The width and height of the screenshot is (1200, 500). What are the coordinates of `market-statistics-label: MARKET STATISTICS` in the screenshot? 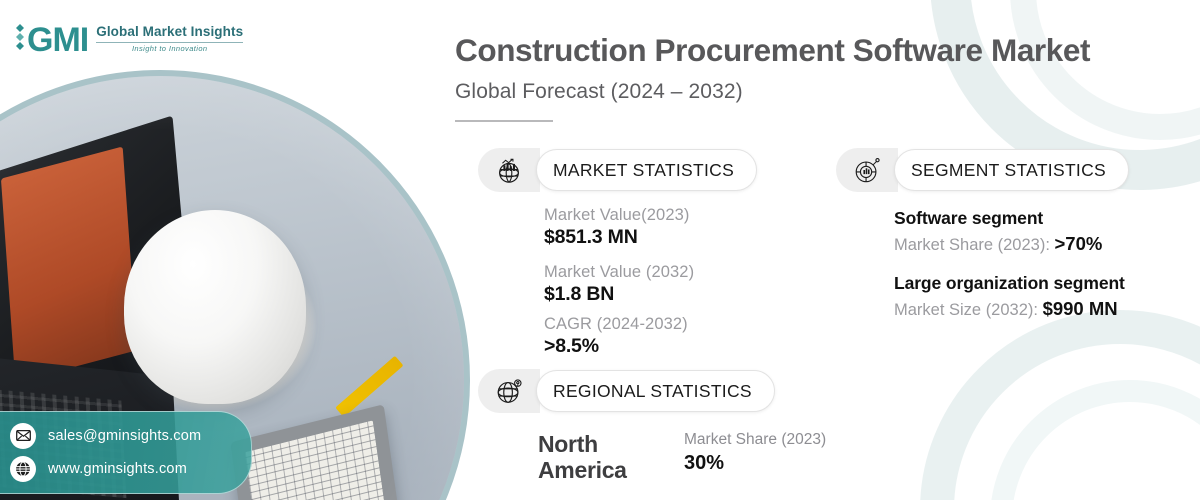 It's located at (647, 170).